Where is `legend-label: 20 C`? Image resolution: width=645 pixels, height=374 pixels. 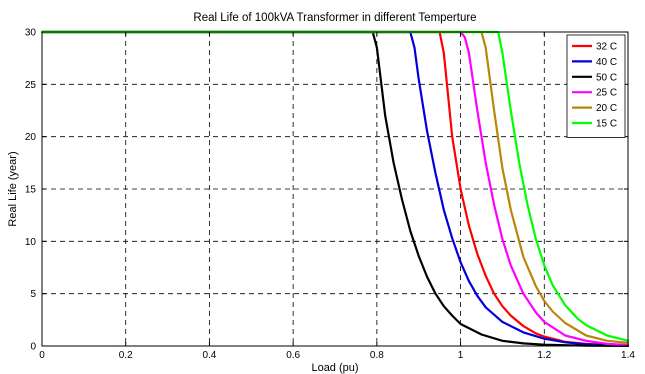 legend-label: 20 C is located at coordinates (606, 108).